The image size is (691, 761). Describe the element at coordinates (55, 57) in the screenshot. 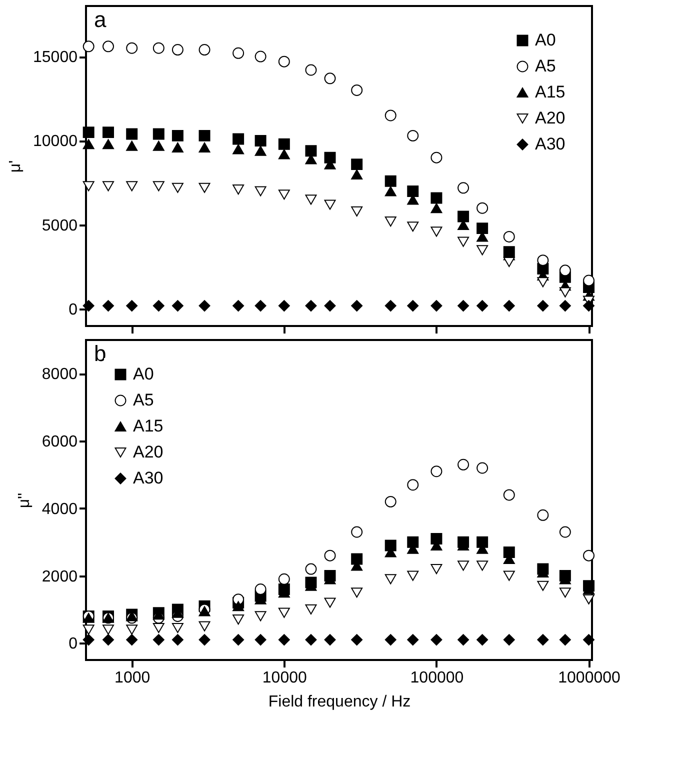

I see `y-tick-label: 15000` at that location.